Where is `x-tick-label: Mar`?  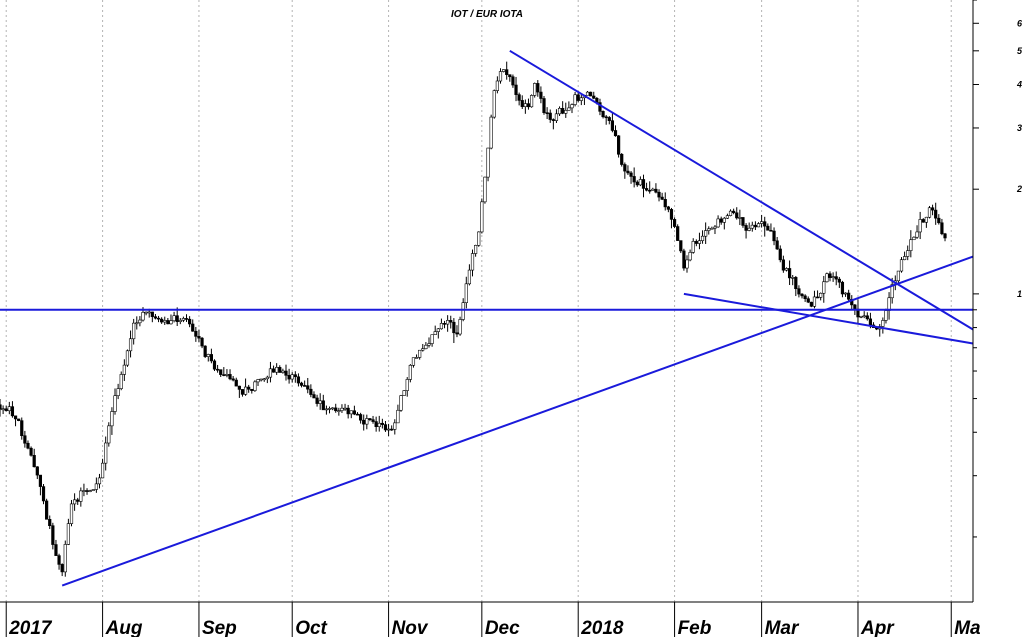
x-tick-label: Mar is located at coordinates (782, 627).